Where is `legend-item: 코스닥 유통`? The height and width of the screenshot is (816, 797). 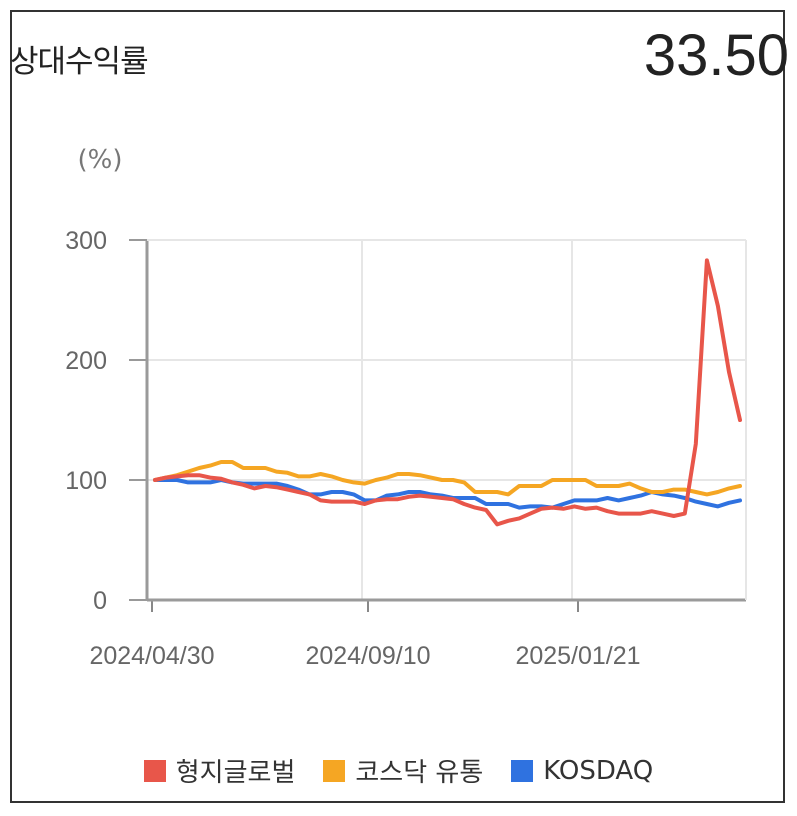
legend-item: 코스닥 유통 is located at coordinates (403, 770).